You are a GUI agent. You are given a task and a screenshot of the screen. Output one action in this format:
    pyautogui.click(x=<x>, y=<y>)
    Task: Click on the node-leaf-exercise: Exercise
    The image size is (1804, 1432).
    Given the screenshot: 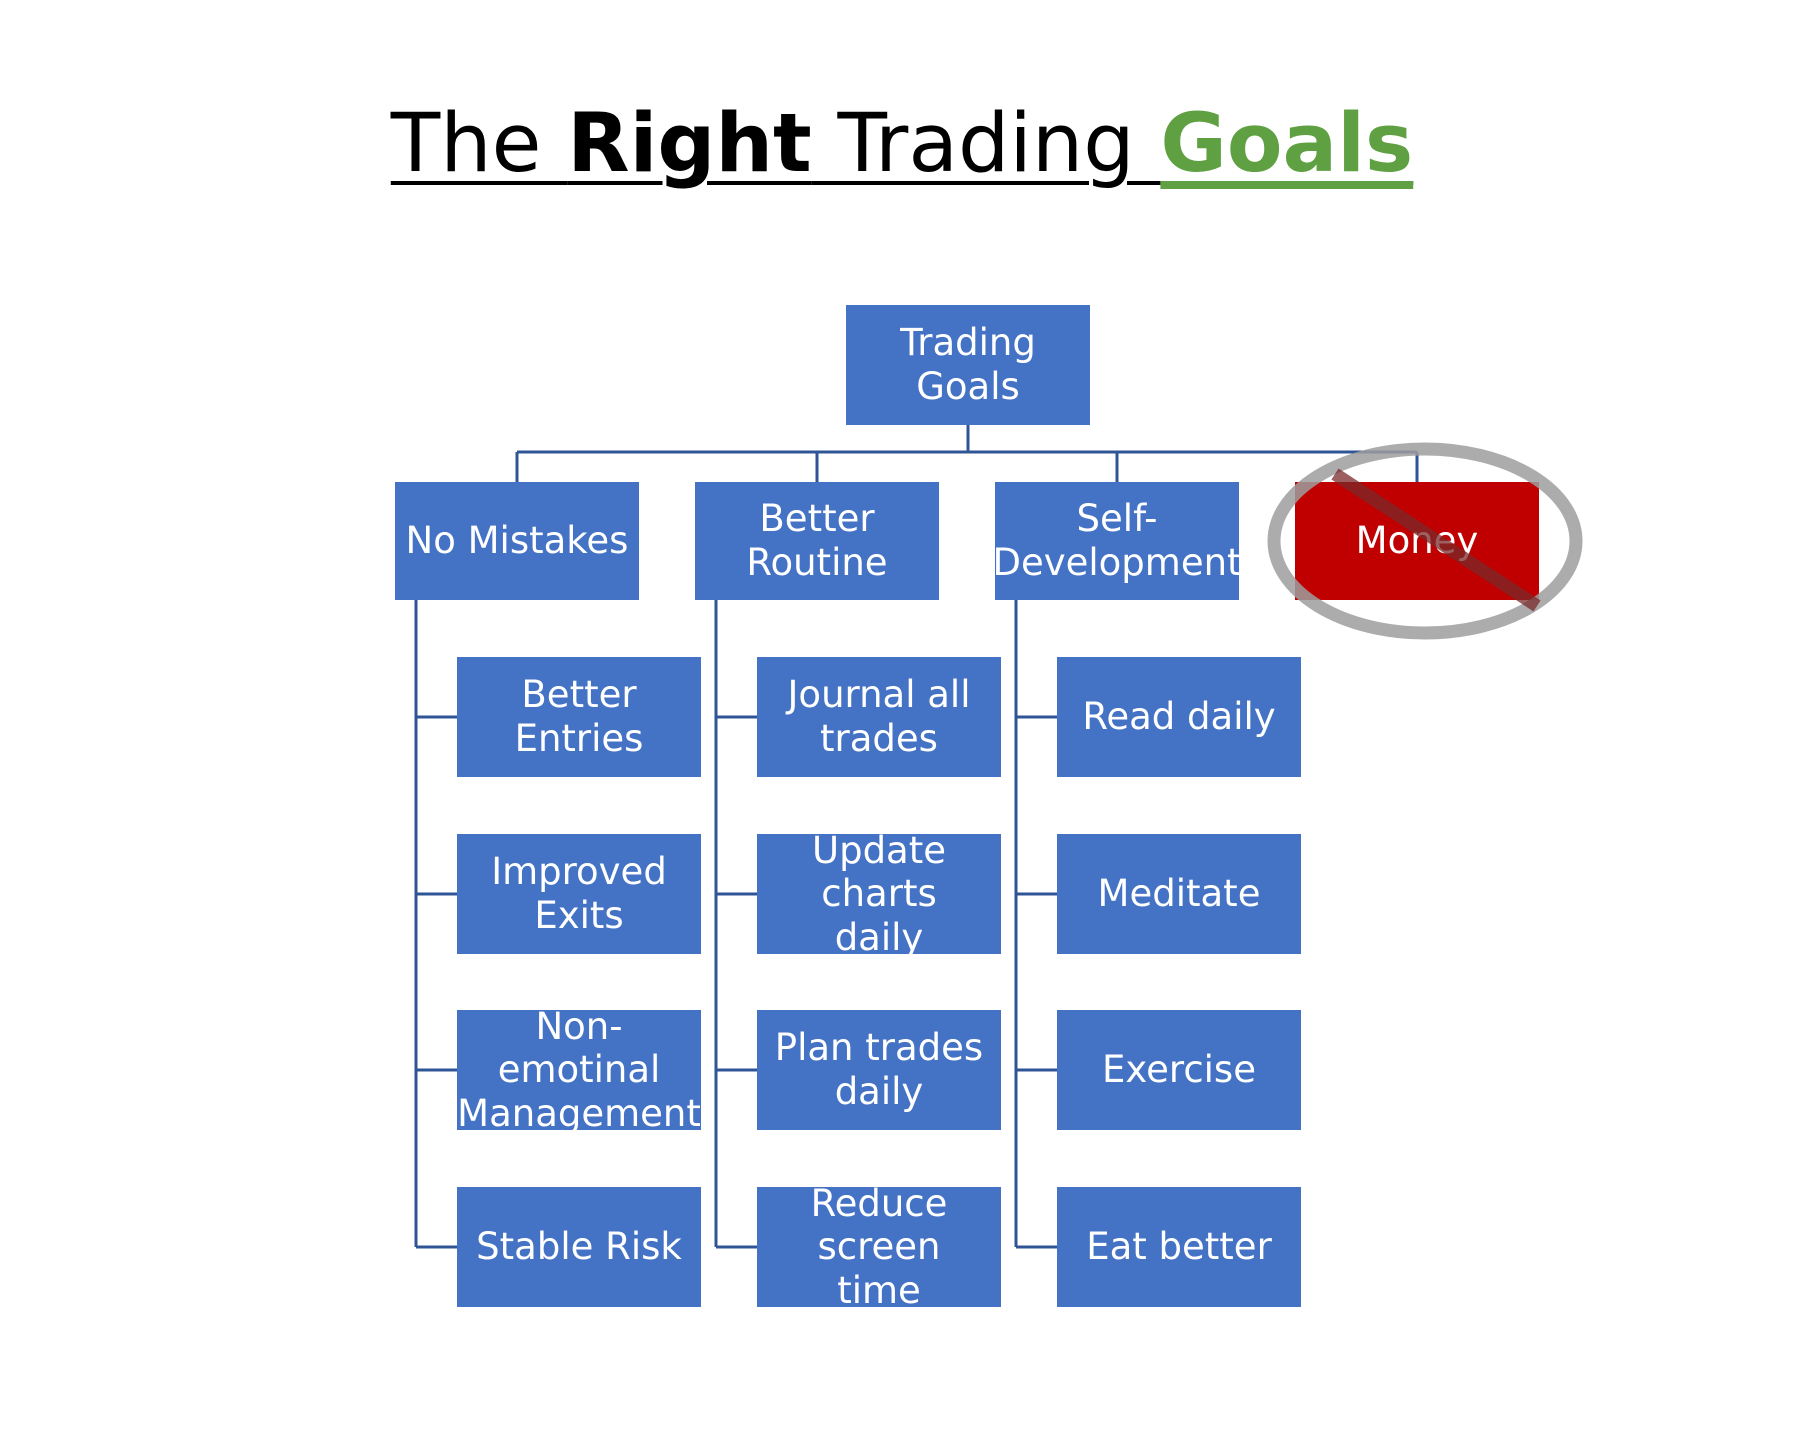 What is the action you would take?
    pyautogui.click(x=1179, y=1070)
    